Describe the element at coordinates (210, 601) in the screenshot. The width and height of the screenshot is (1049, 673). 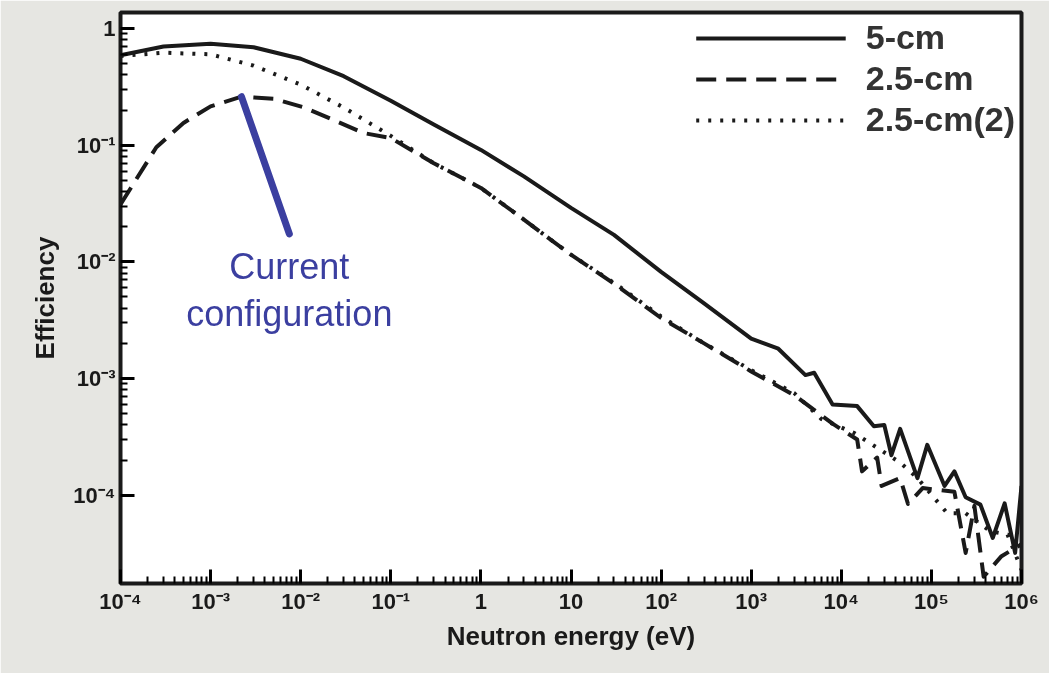
I see `x-tick-label: 10⁻³` at that location.